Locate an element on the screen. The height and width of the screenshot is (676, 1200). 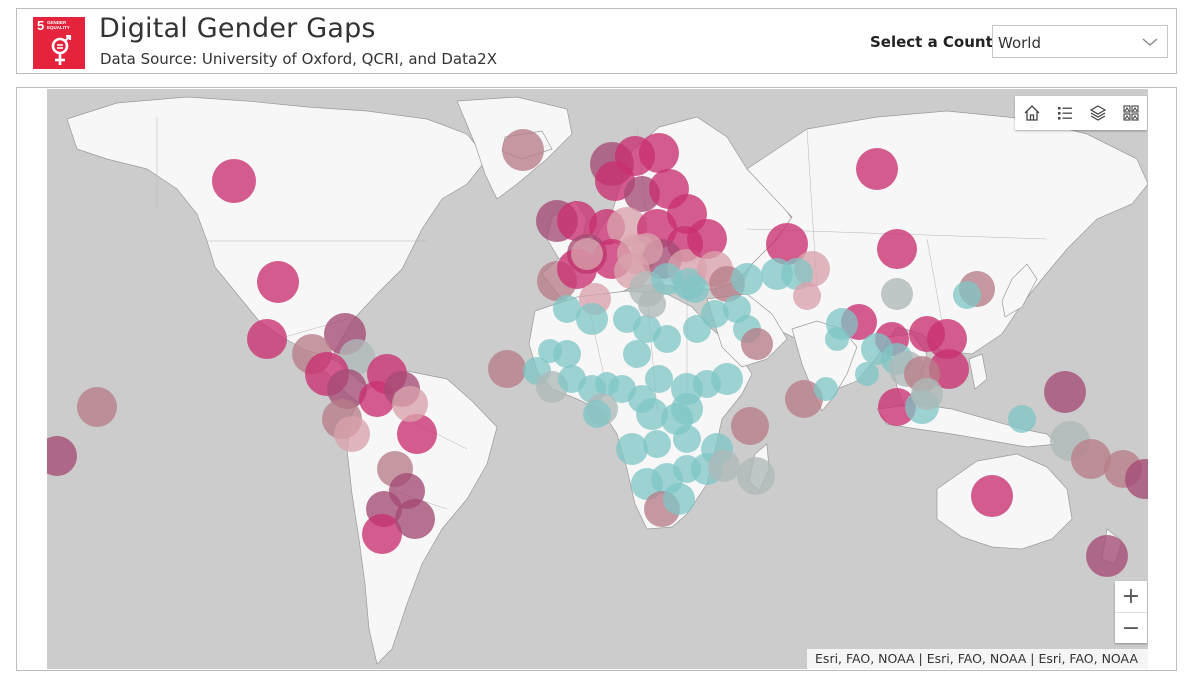
legend-button is located at coordinates (1064, 113).